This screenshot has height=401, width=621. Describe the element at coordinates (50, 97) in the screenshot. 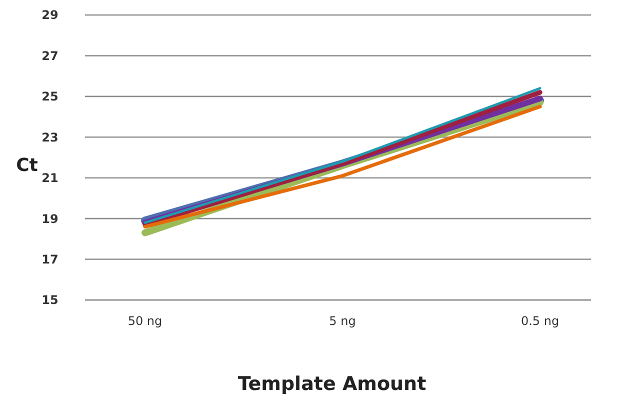

I see `y-tick-label: 25` at that location.